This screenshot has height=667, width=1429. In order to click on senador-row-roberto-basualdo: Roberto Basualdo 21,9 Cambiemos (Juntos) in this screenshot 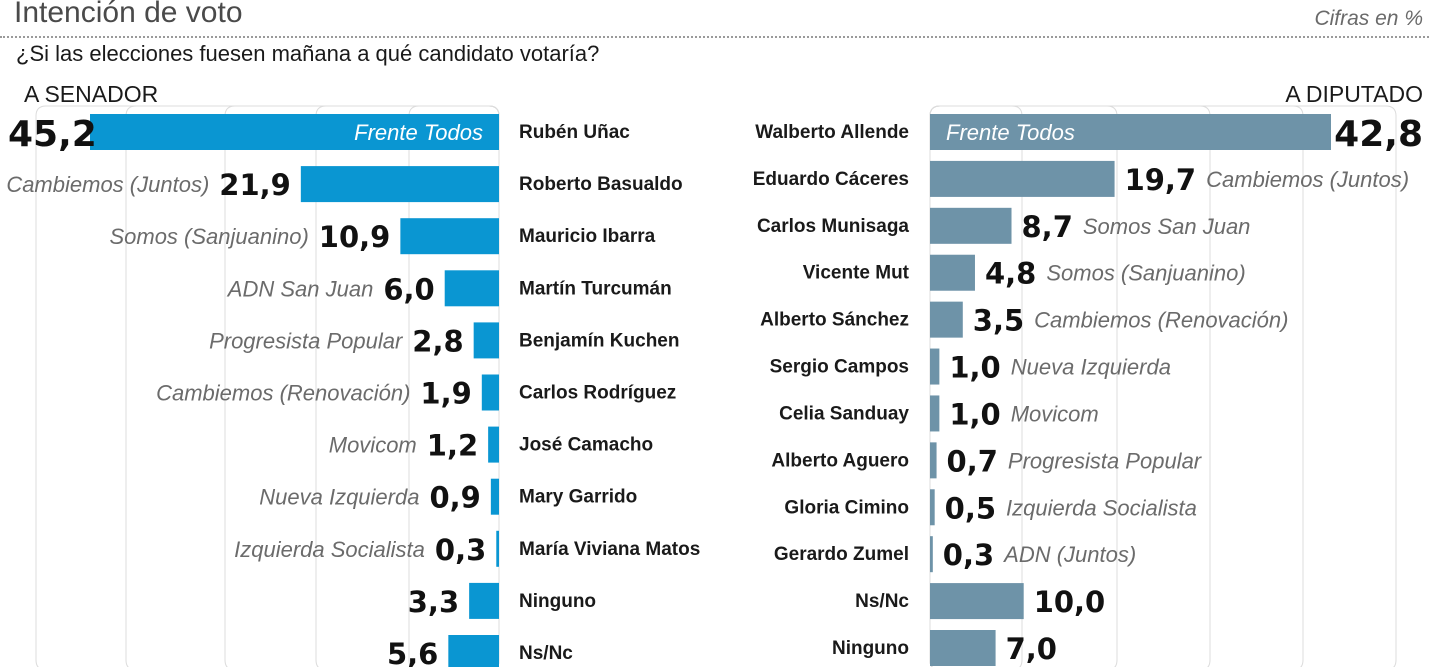, I will do `click(344, 184)`.